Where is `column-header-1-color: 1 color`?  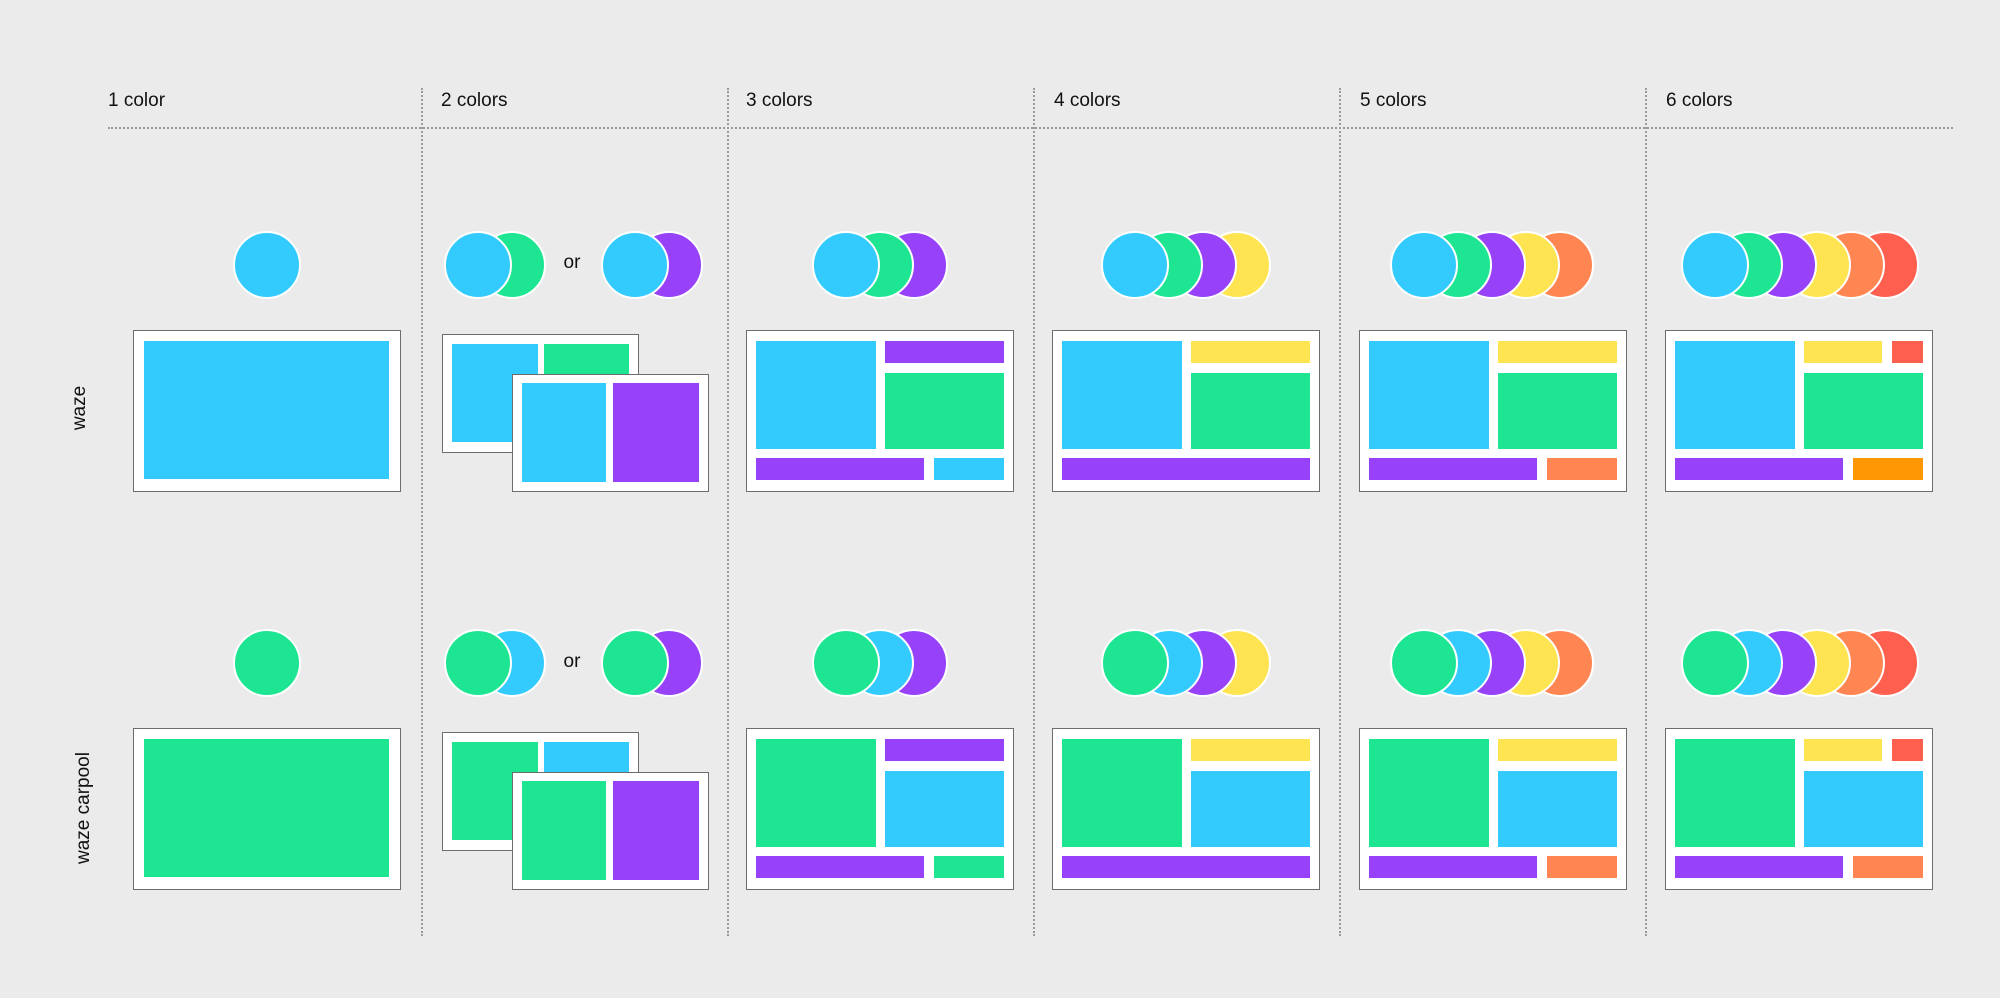 column-header-1-color: 1 color is located at coordinates (137, 100).